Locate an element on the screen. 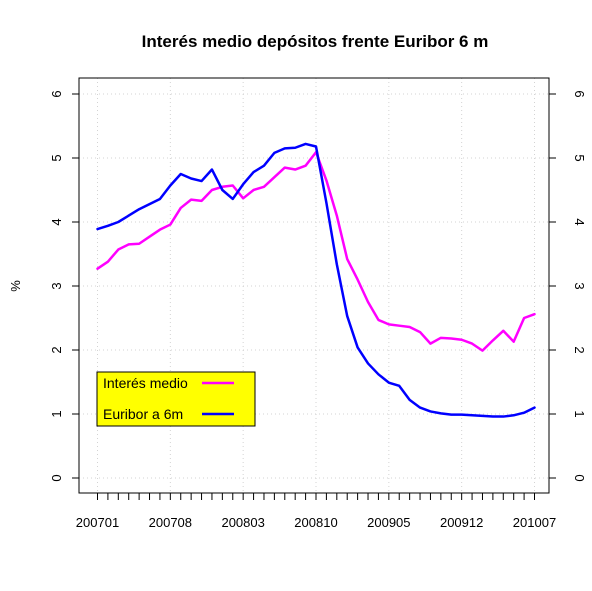  left-y-tick-label-3: 3 is located at coordinates (56, 285).